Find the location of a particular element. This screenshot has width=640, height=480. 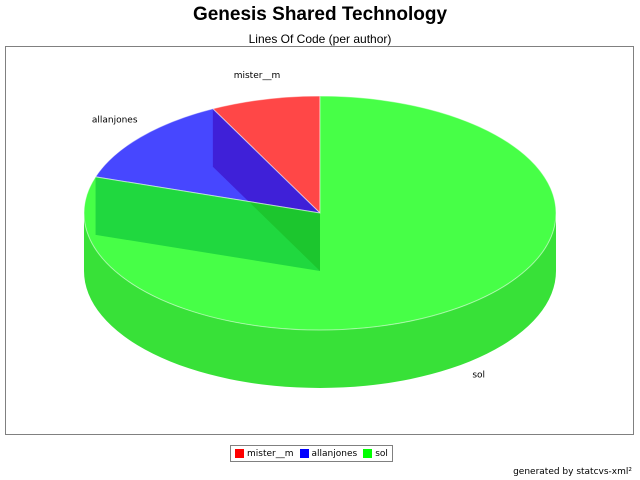

pie-slice-allanjones is located at coordinates (208, 161).